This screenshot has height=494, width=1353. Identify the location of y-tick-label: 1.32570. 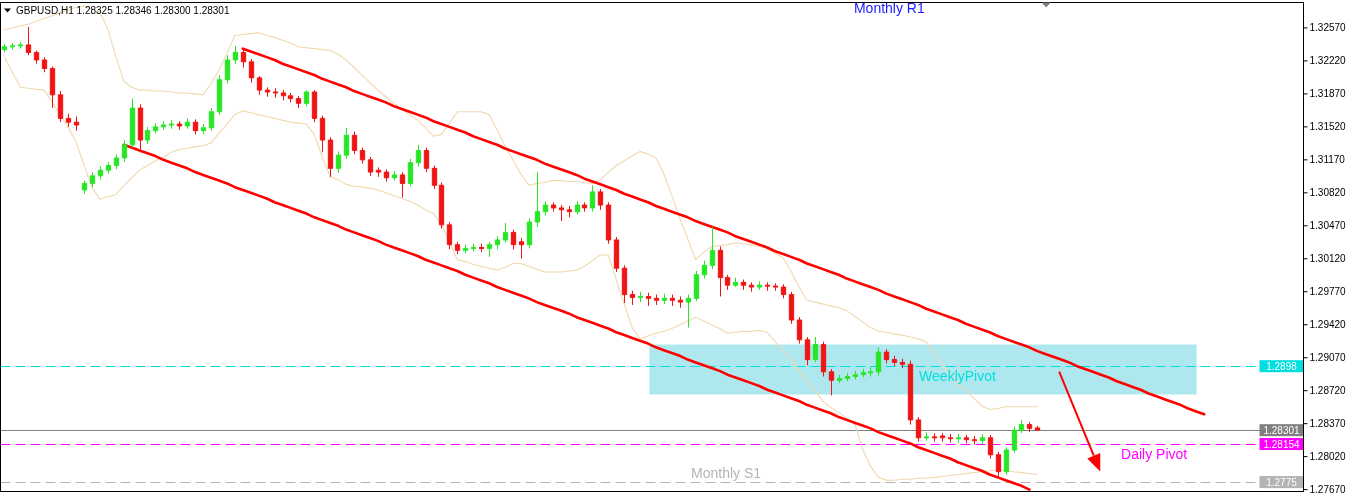
(1328, 28).